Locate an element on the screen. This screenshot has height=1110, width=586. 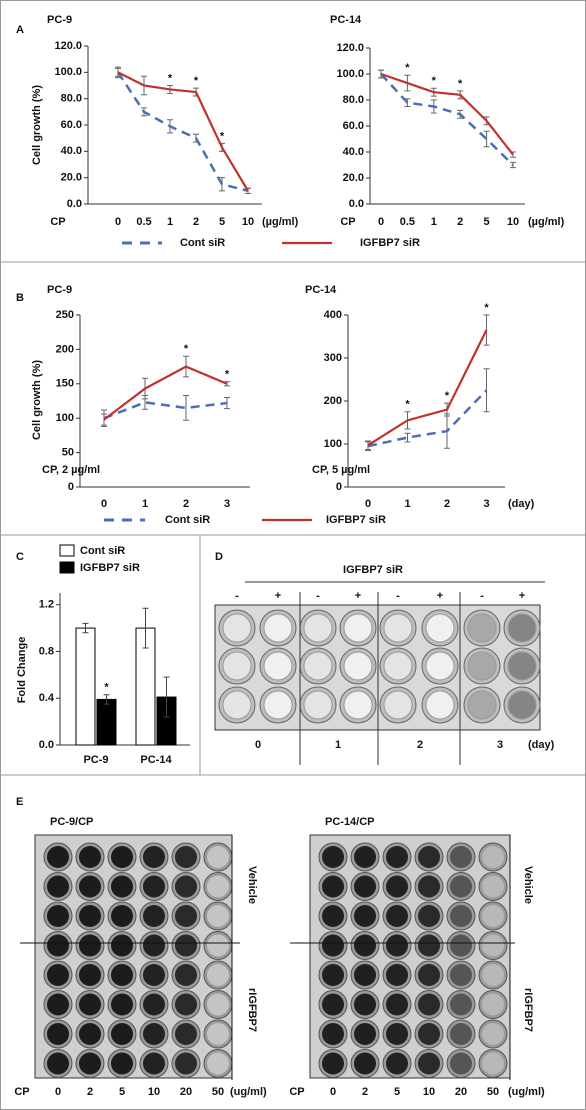
row-label: Vehicle is located at coordinates (252, 885).